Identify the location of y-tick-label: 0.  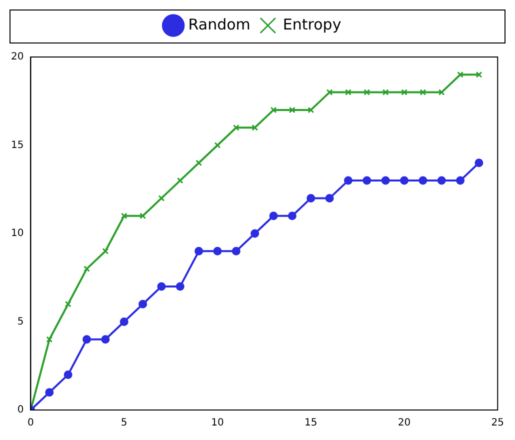
(20, 410).